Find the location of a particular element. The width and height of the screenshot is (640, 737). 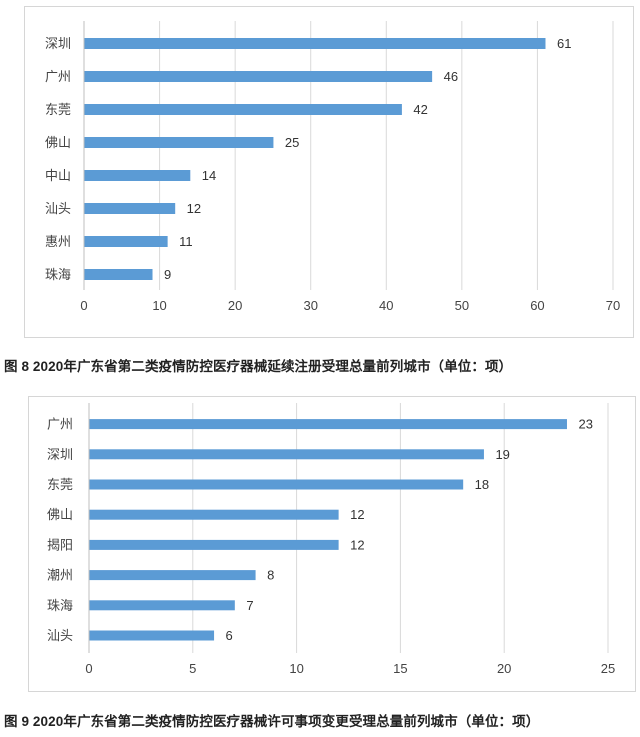

bar-value-label: 6 is located at coordinates (229, 635).